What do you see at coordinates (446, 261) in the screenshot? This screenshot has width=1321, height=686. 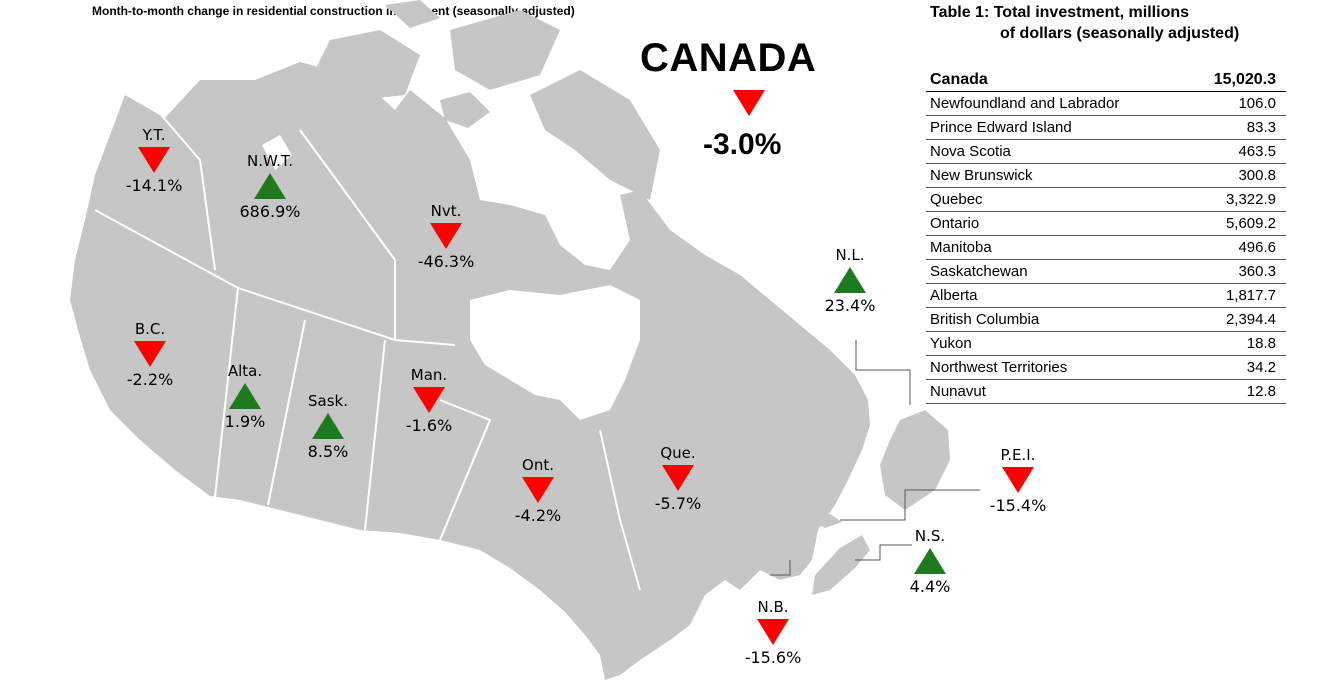 I see `region-change: -46.3%` at bounding box center [446, 261].